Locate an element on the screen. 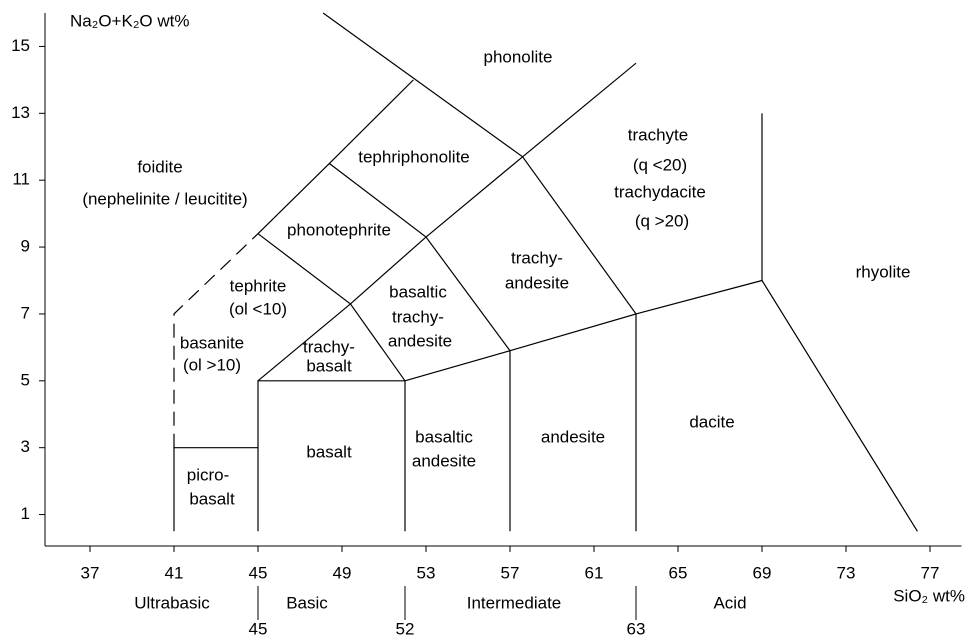 The height and width of the screenshot is (636, 971). field-label: trachyte is located at coordinates (658, 134).